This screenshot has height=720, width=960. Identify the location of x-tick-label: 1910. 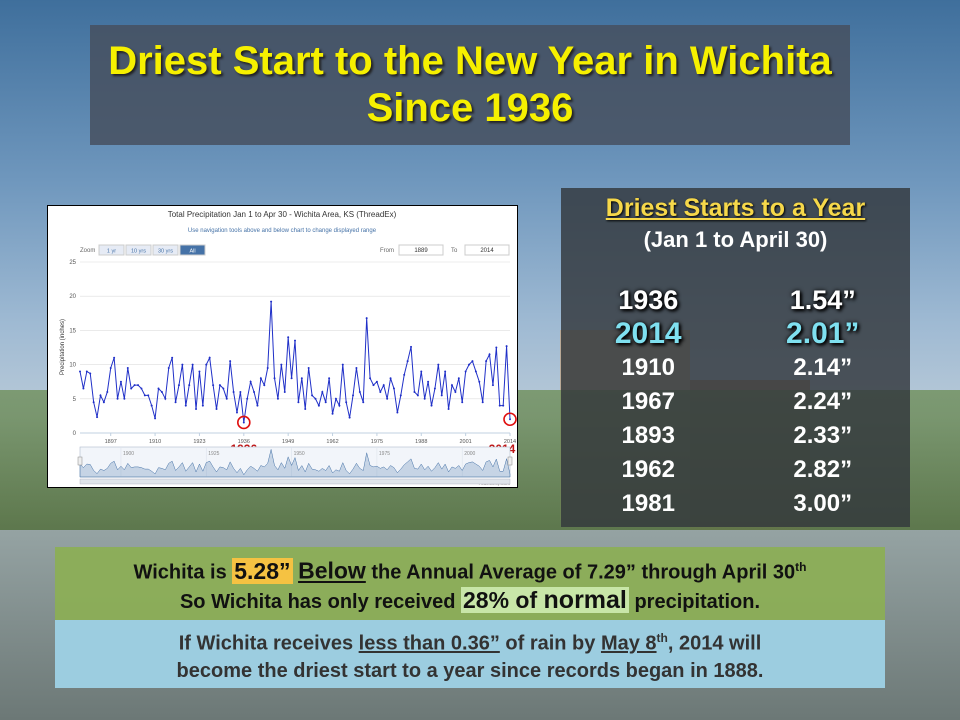
(155, 442).